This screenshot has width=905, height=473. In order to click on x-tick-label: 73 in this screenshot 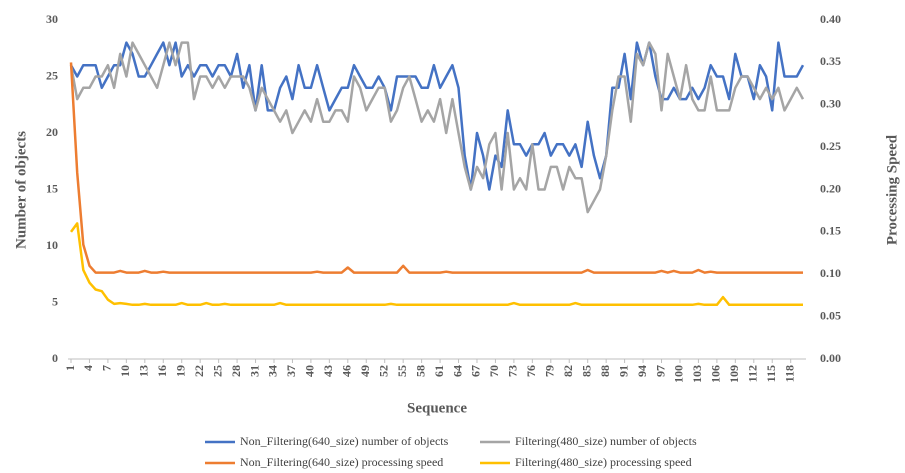, I will do `click(513, 371)`.